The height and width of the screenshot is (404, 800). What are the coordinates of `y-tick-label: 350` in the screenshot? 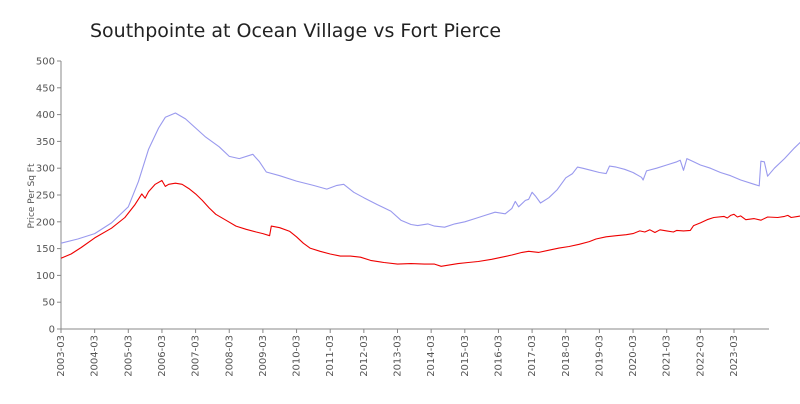 It's located at (45, 142).